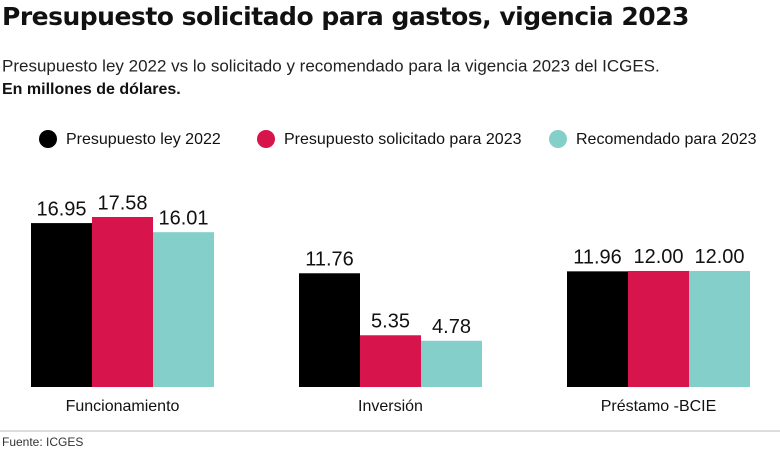 The width and height of the screenshot is (780, 453). Describe the element at coordinates (183, 218) in the screenshot. I see `value-label: 16.01` at that location.